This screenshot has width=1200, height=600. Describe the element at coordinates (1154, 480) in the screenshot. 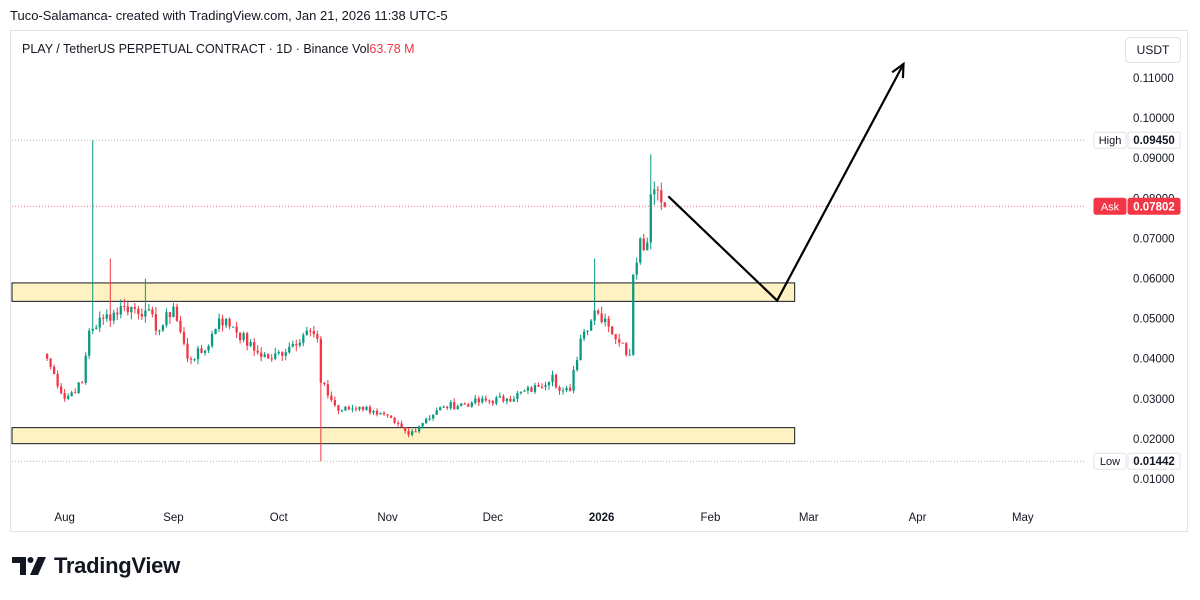

I see `y-tick-label: 0.01000` at that location.